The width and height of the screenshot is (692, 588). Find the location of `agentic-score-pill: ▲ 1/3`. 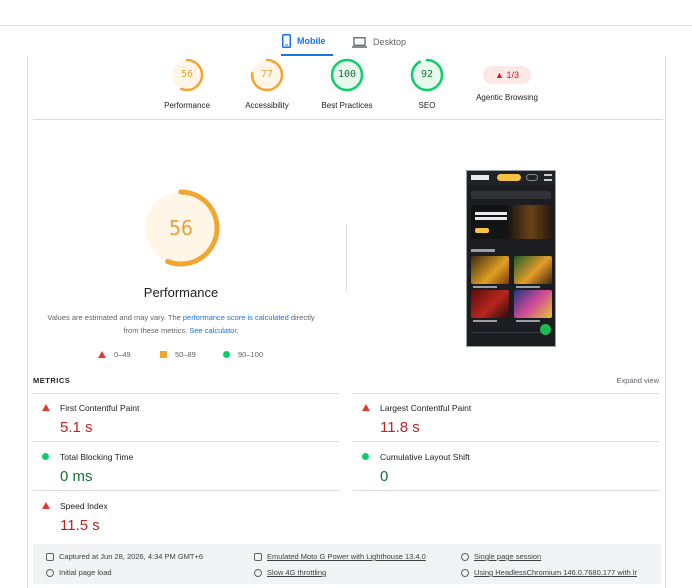

agentic-score-pill: ▲ 1/3 is located at coordinates (507, 75).